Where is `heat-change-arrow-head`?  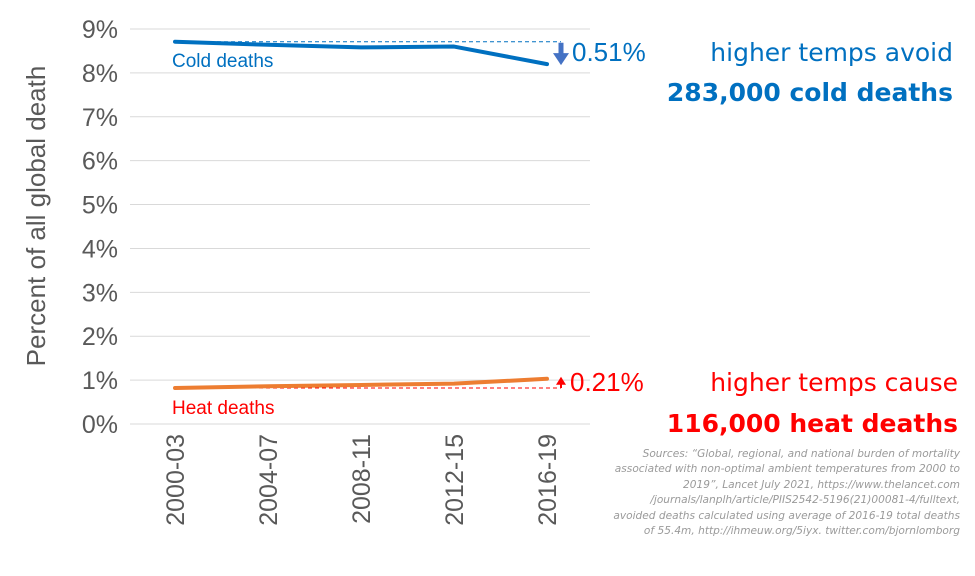 heat-change-arrow-head is located at coordinates (561, 380).